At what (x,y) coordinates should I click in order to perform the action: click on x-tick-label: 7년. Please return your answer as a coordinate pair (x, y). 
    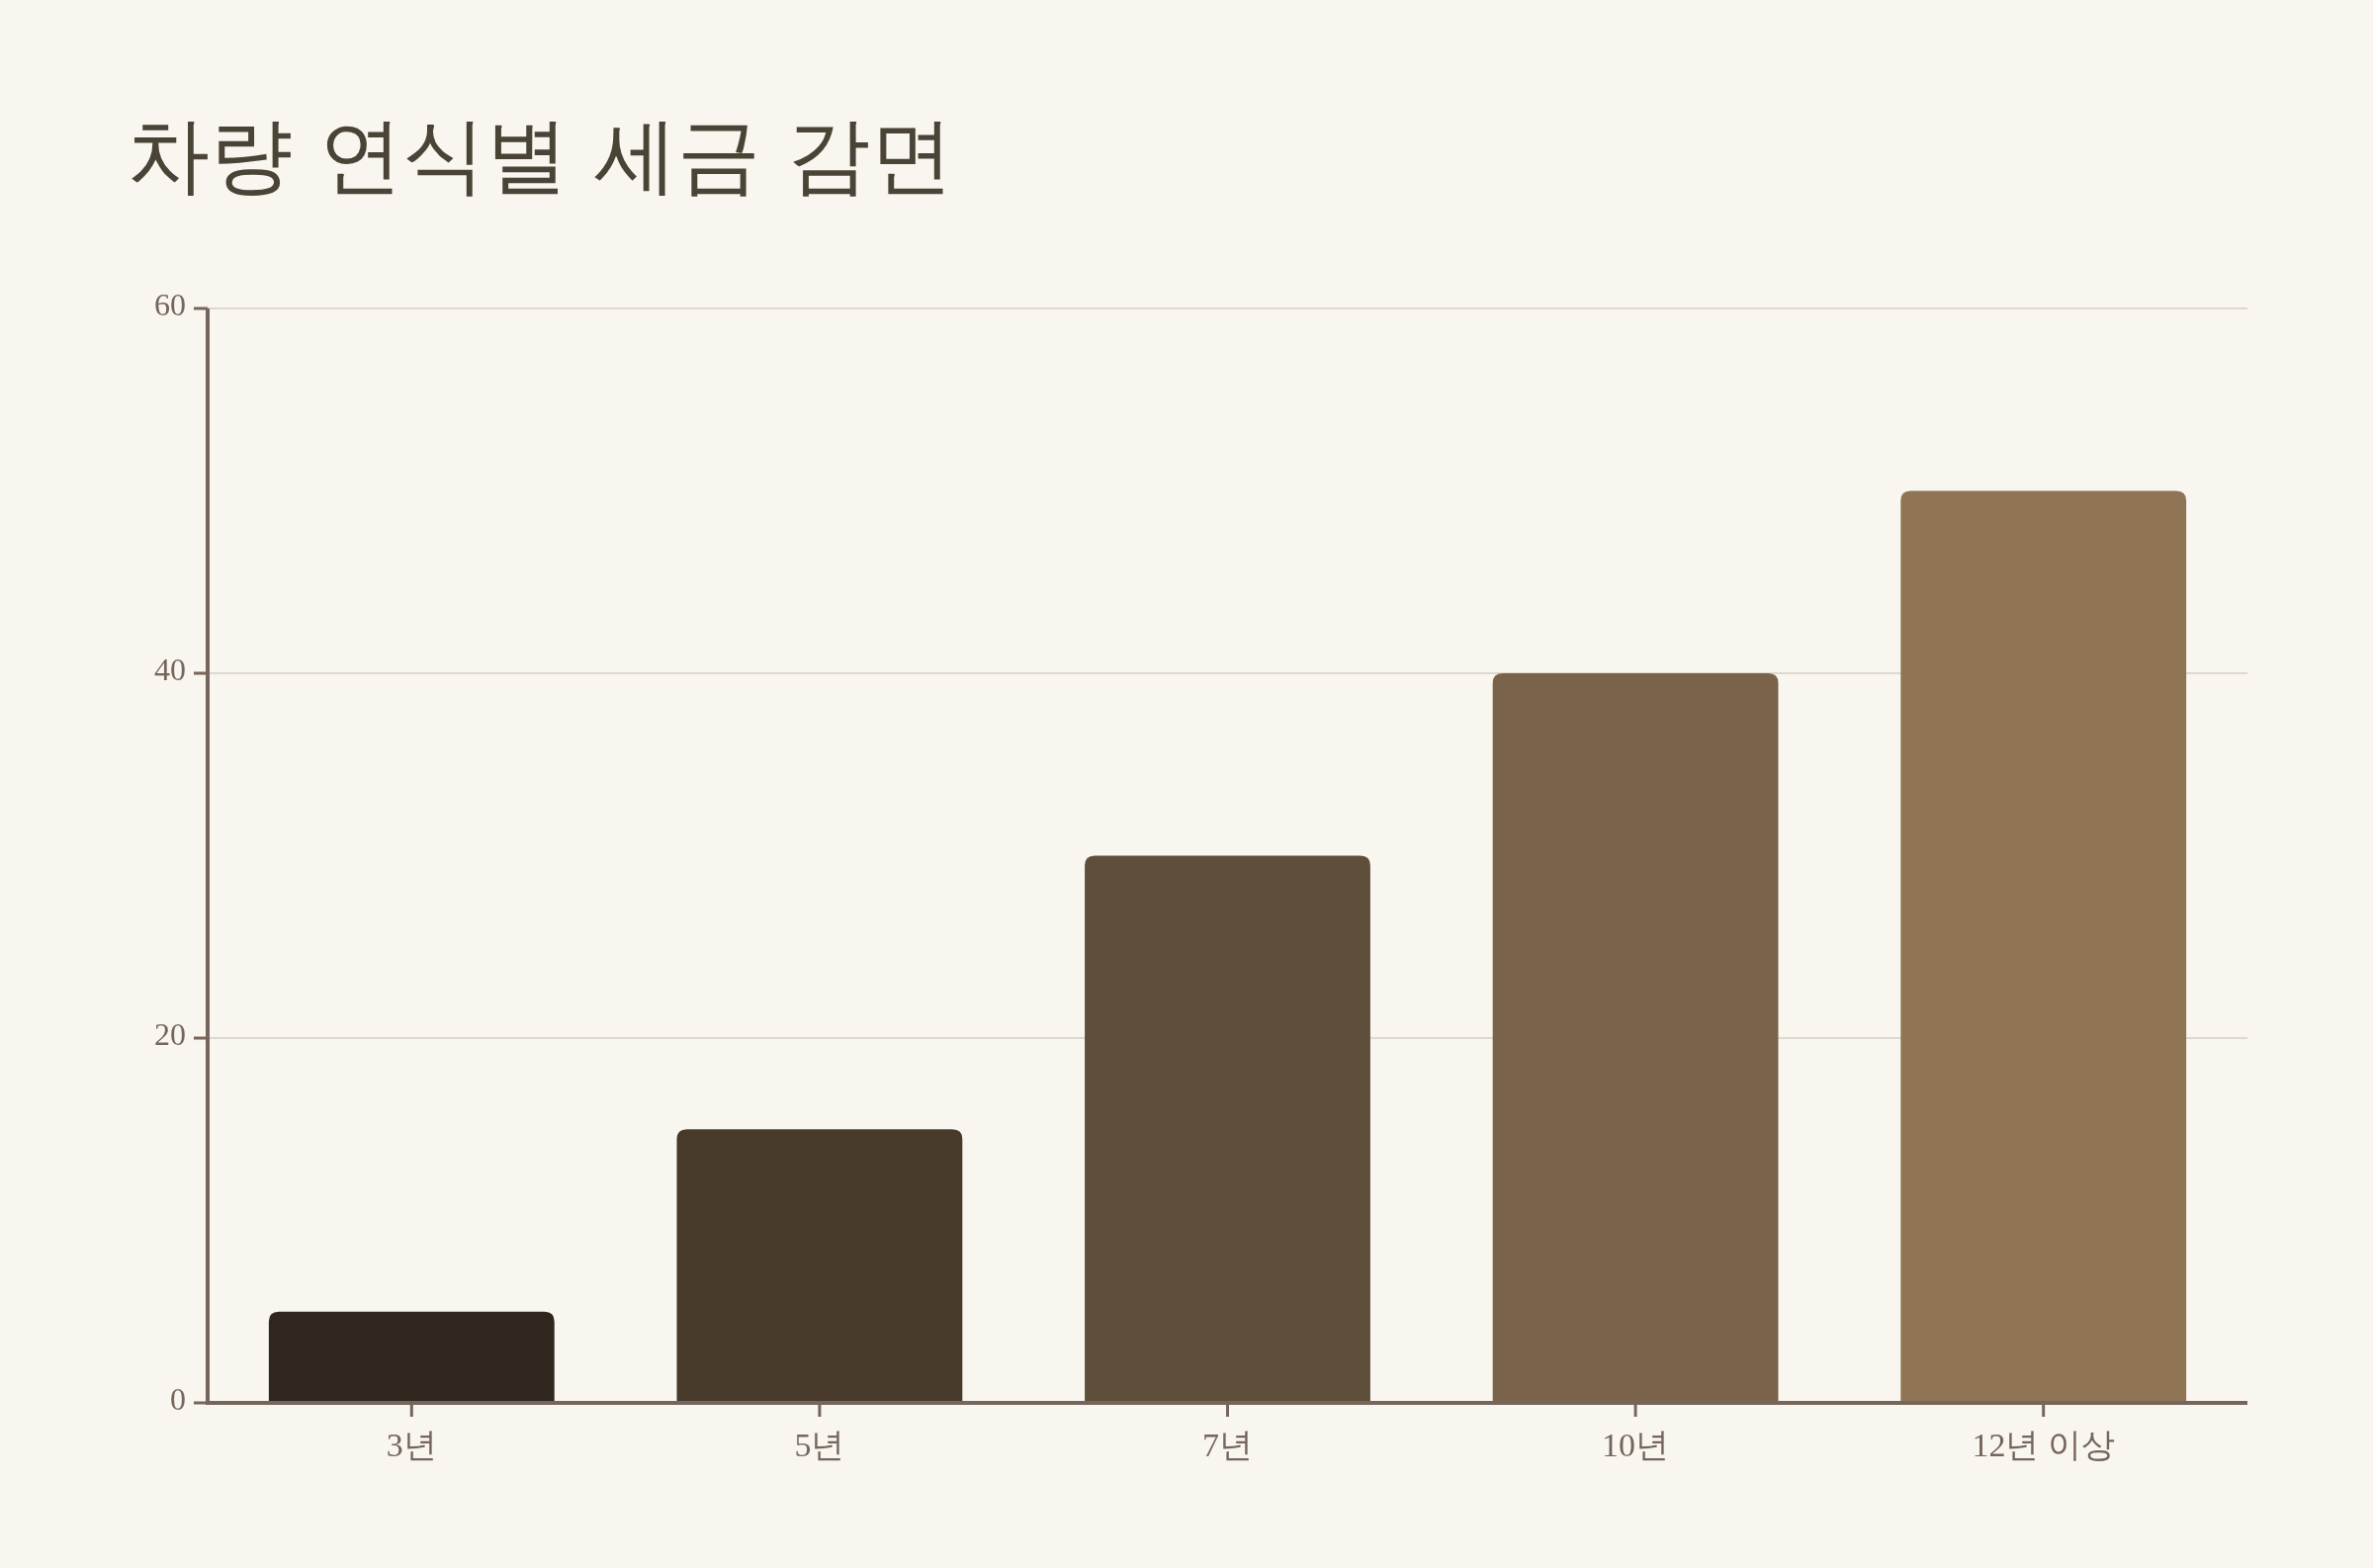
    Looking at the image, I should click on (1227, 1445).